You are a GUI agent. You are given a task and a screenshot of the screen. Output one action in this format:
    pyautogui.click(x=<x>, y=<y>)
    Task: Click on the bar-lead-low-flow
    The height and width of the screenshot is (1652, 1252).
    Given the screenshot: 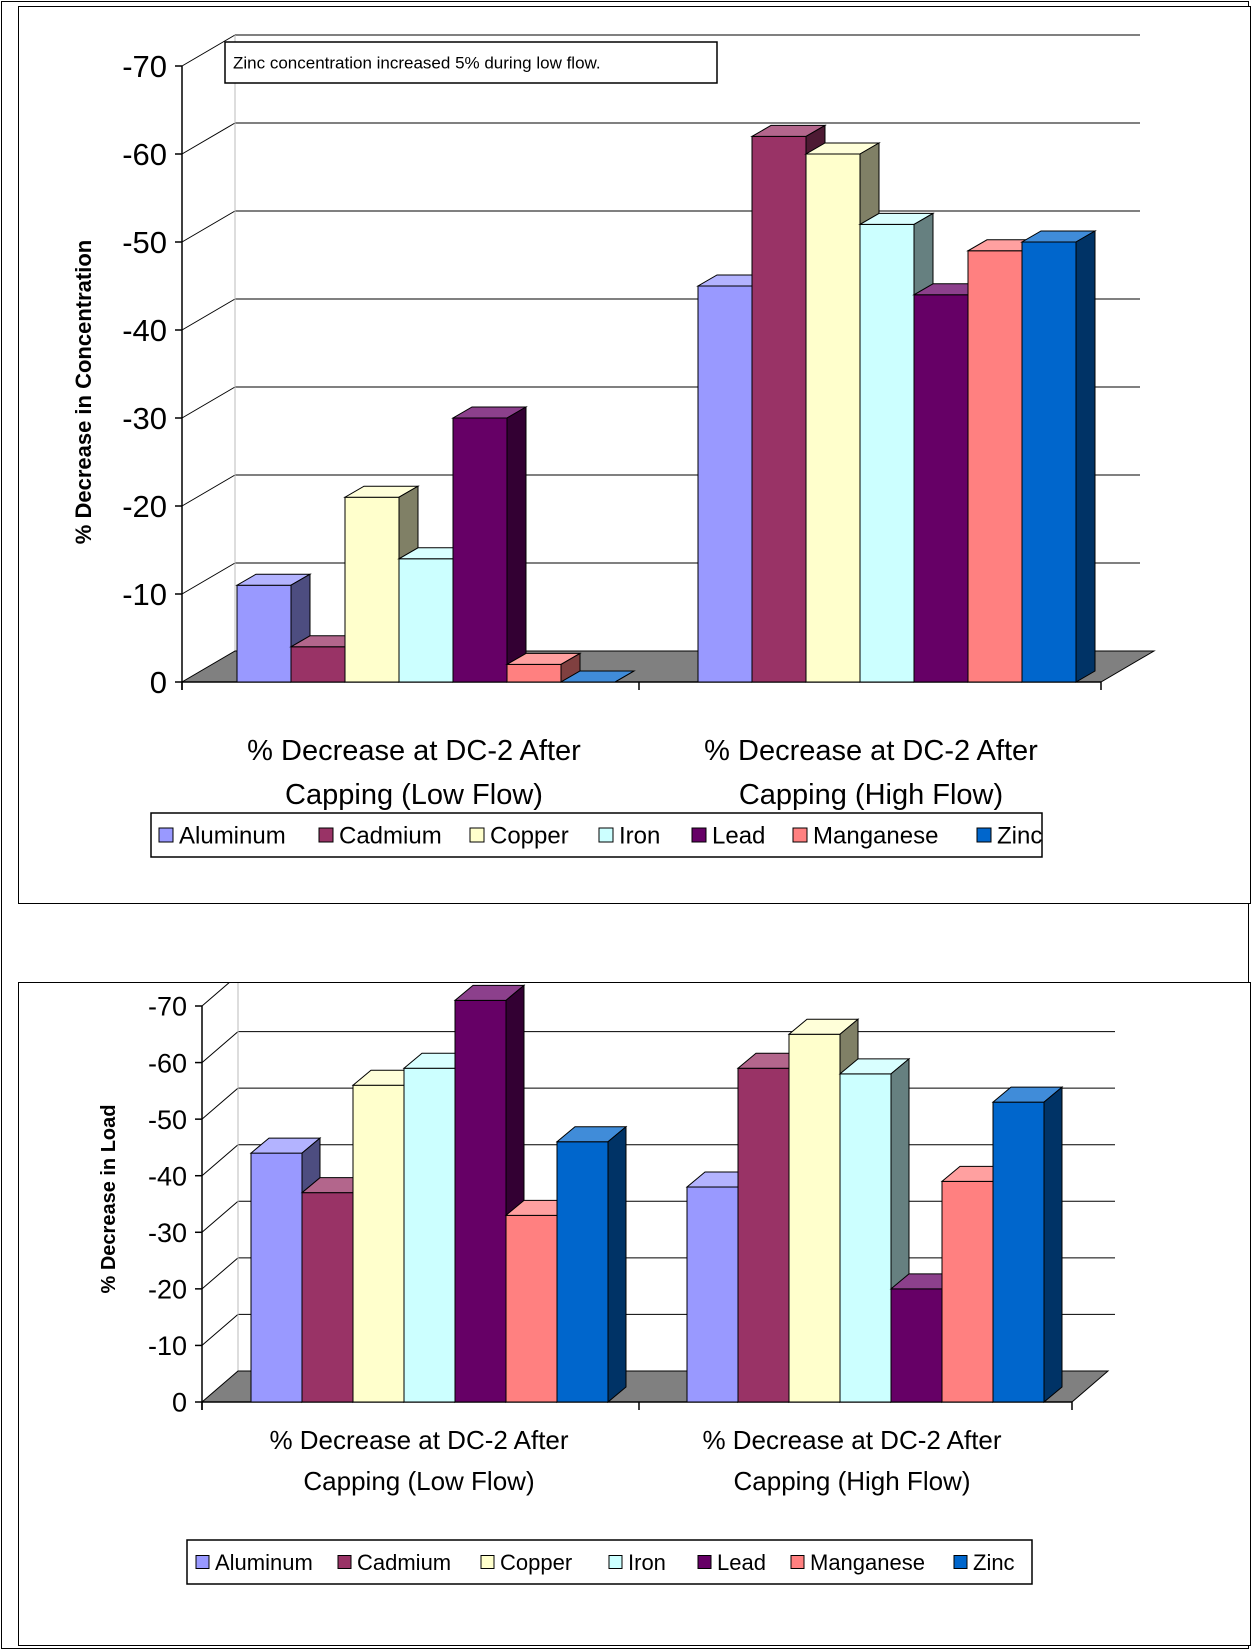 What is the action you would take?
    pyautogui.click(x=489, y=544)
    